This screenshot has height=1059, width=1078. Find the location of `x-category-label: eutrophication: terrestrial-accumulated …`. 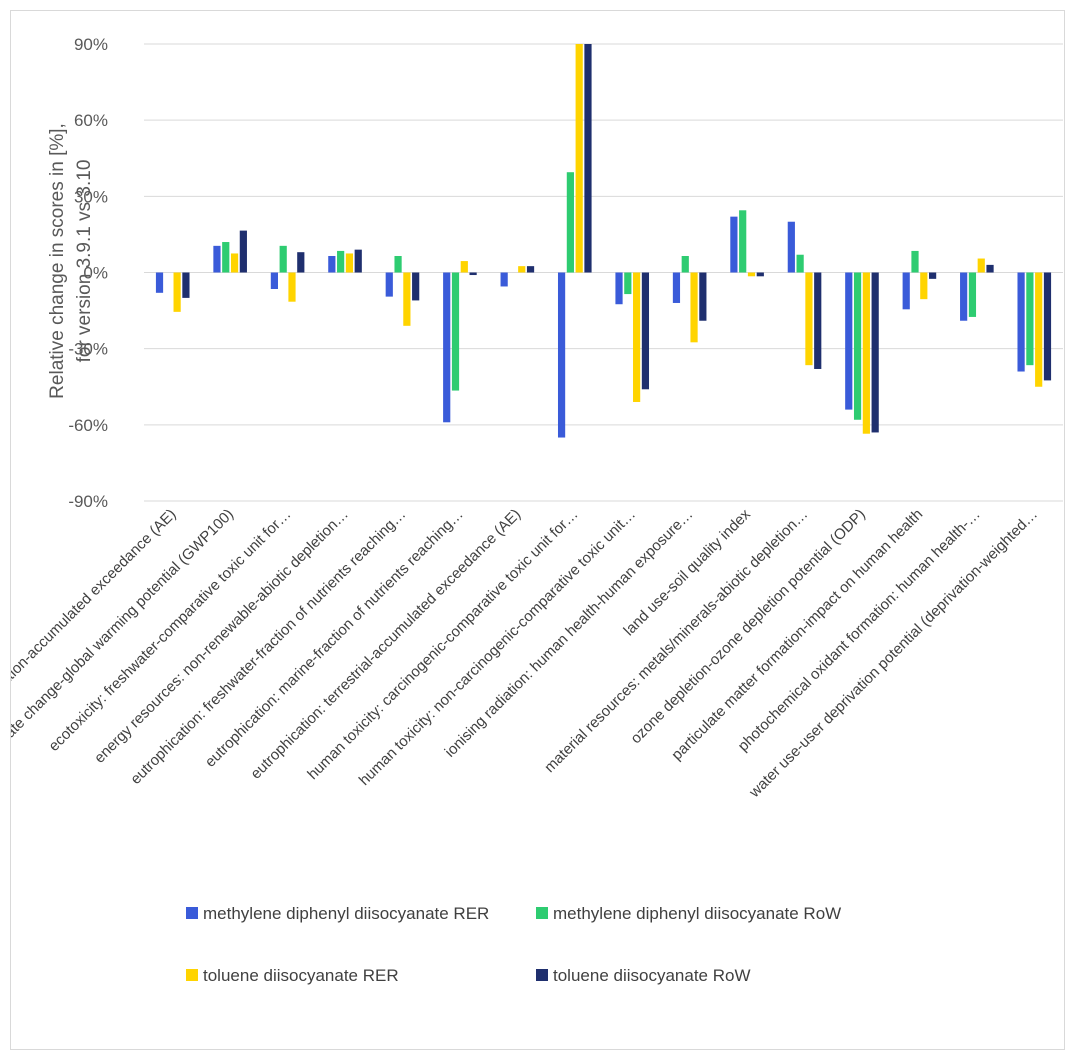

x-category-label: eutrophication: terrestrial-accumulated … is located at coordinates (385, 644).